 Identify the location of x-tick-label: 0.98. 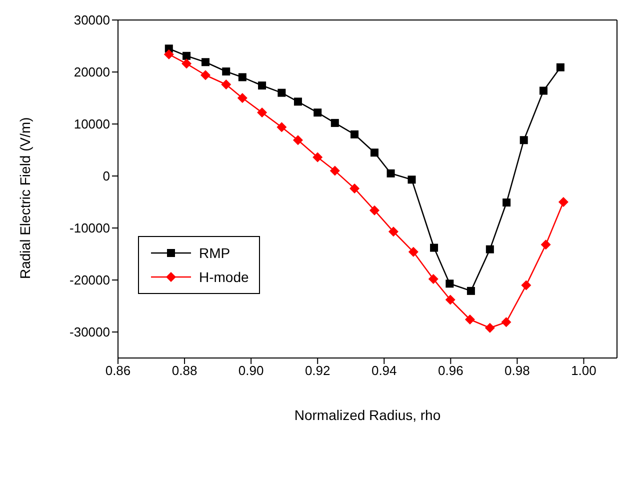
(517, 370).